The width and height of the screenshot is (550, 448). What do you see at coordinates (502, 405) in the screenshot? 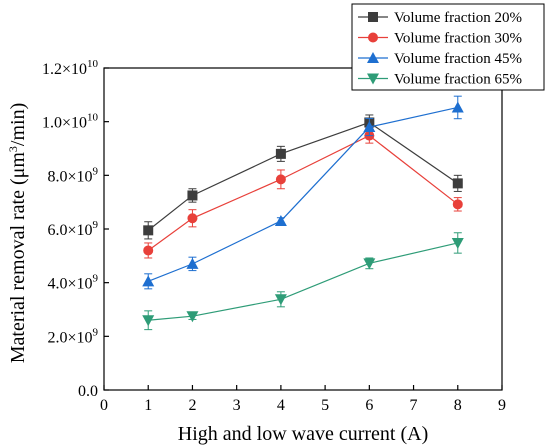
I see `x-tick-label: 9` at bounding box center [502, 405].